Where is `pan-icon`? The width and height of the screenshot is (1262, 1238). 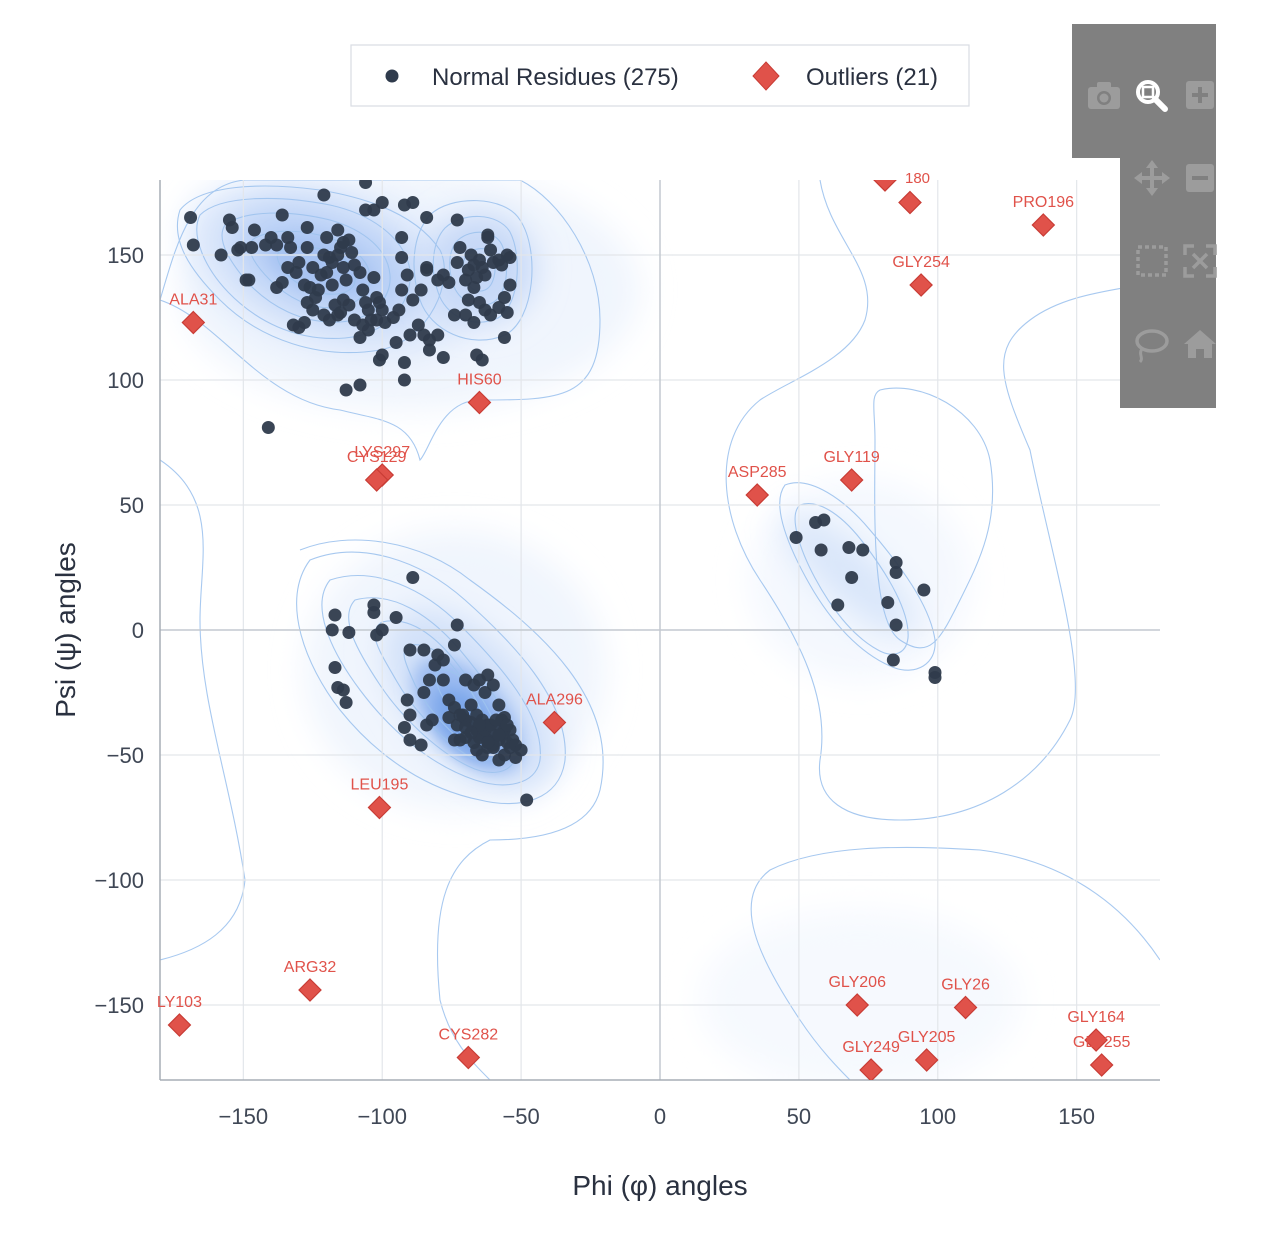
pan-icon is located at coordinates (1152, 178).